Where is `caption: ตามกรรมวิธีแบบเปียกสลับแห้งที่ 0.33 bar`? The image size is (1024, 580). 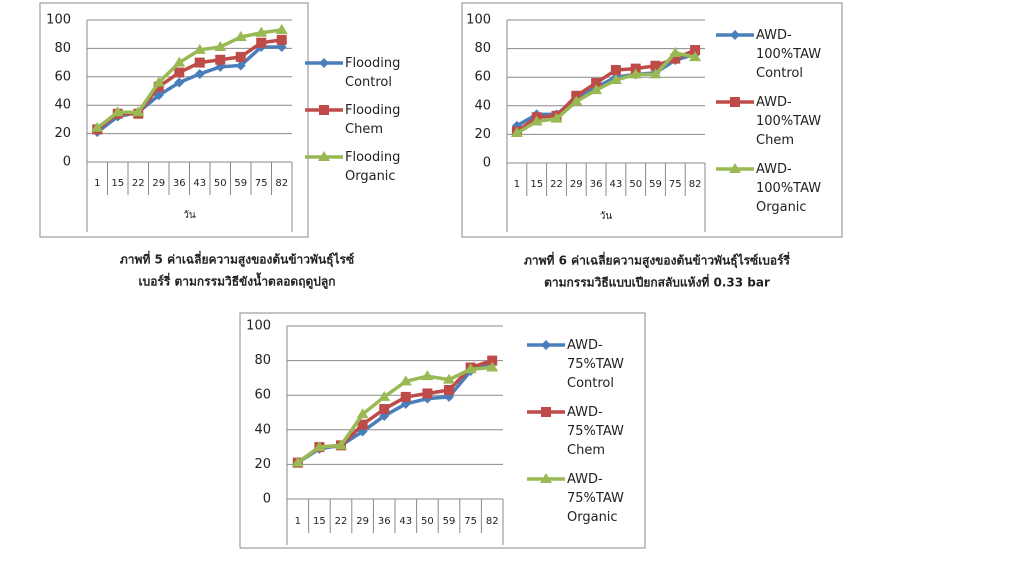 caption: ตามกรรมวิธีแบบเปียกสลับแห้งที่ 0.33 bar is located at coordinates (657, 282).